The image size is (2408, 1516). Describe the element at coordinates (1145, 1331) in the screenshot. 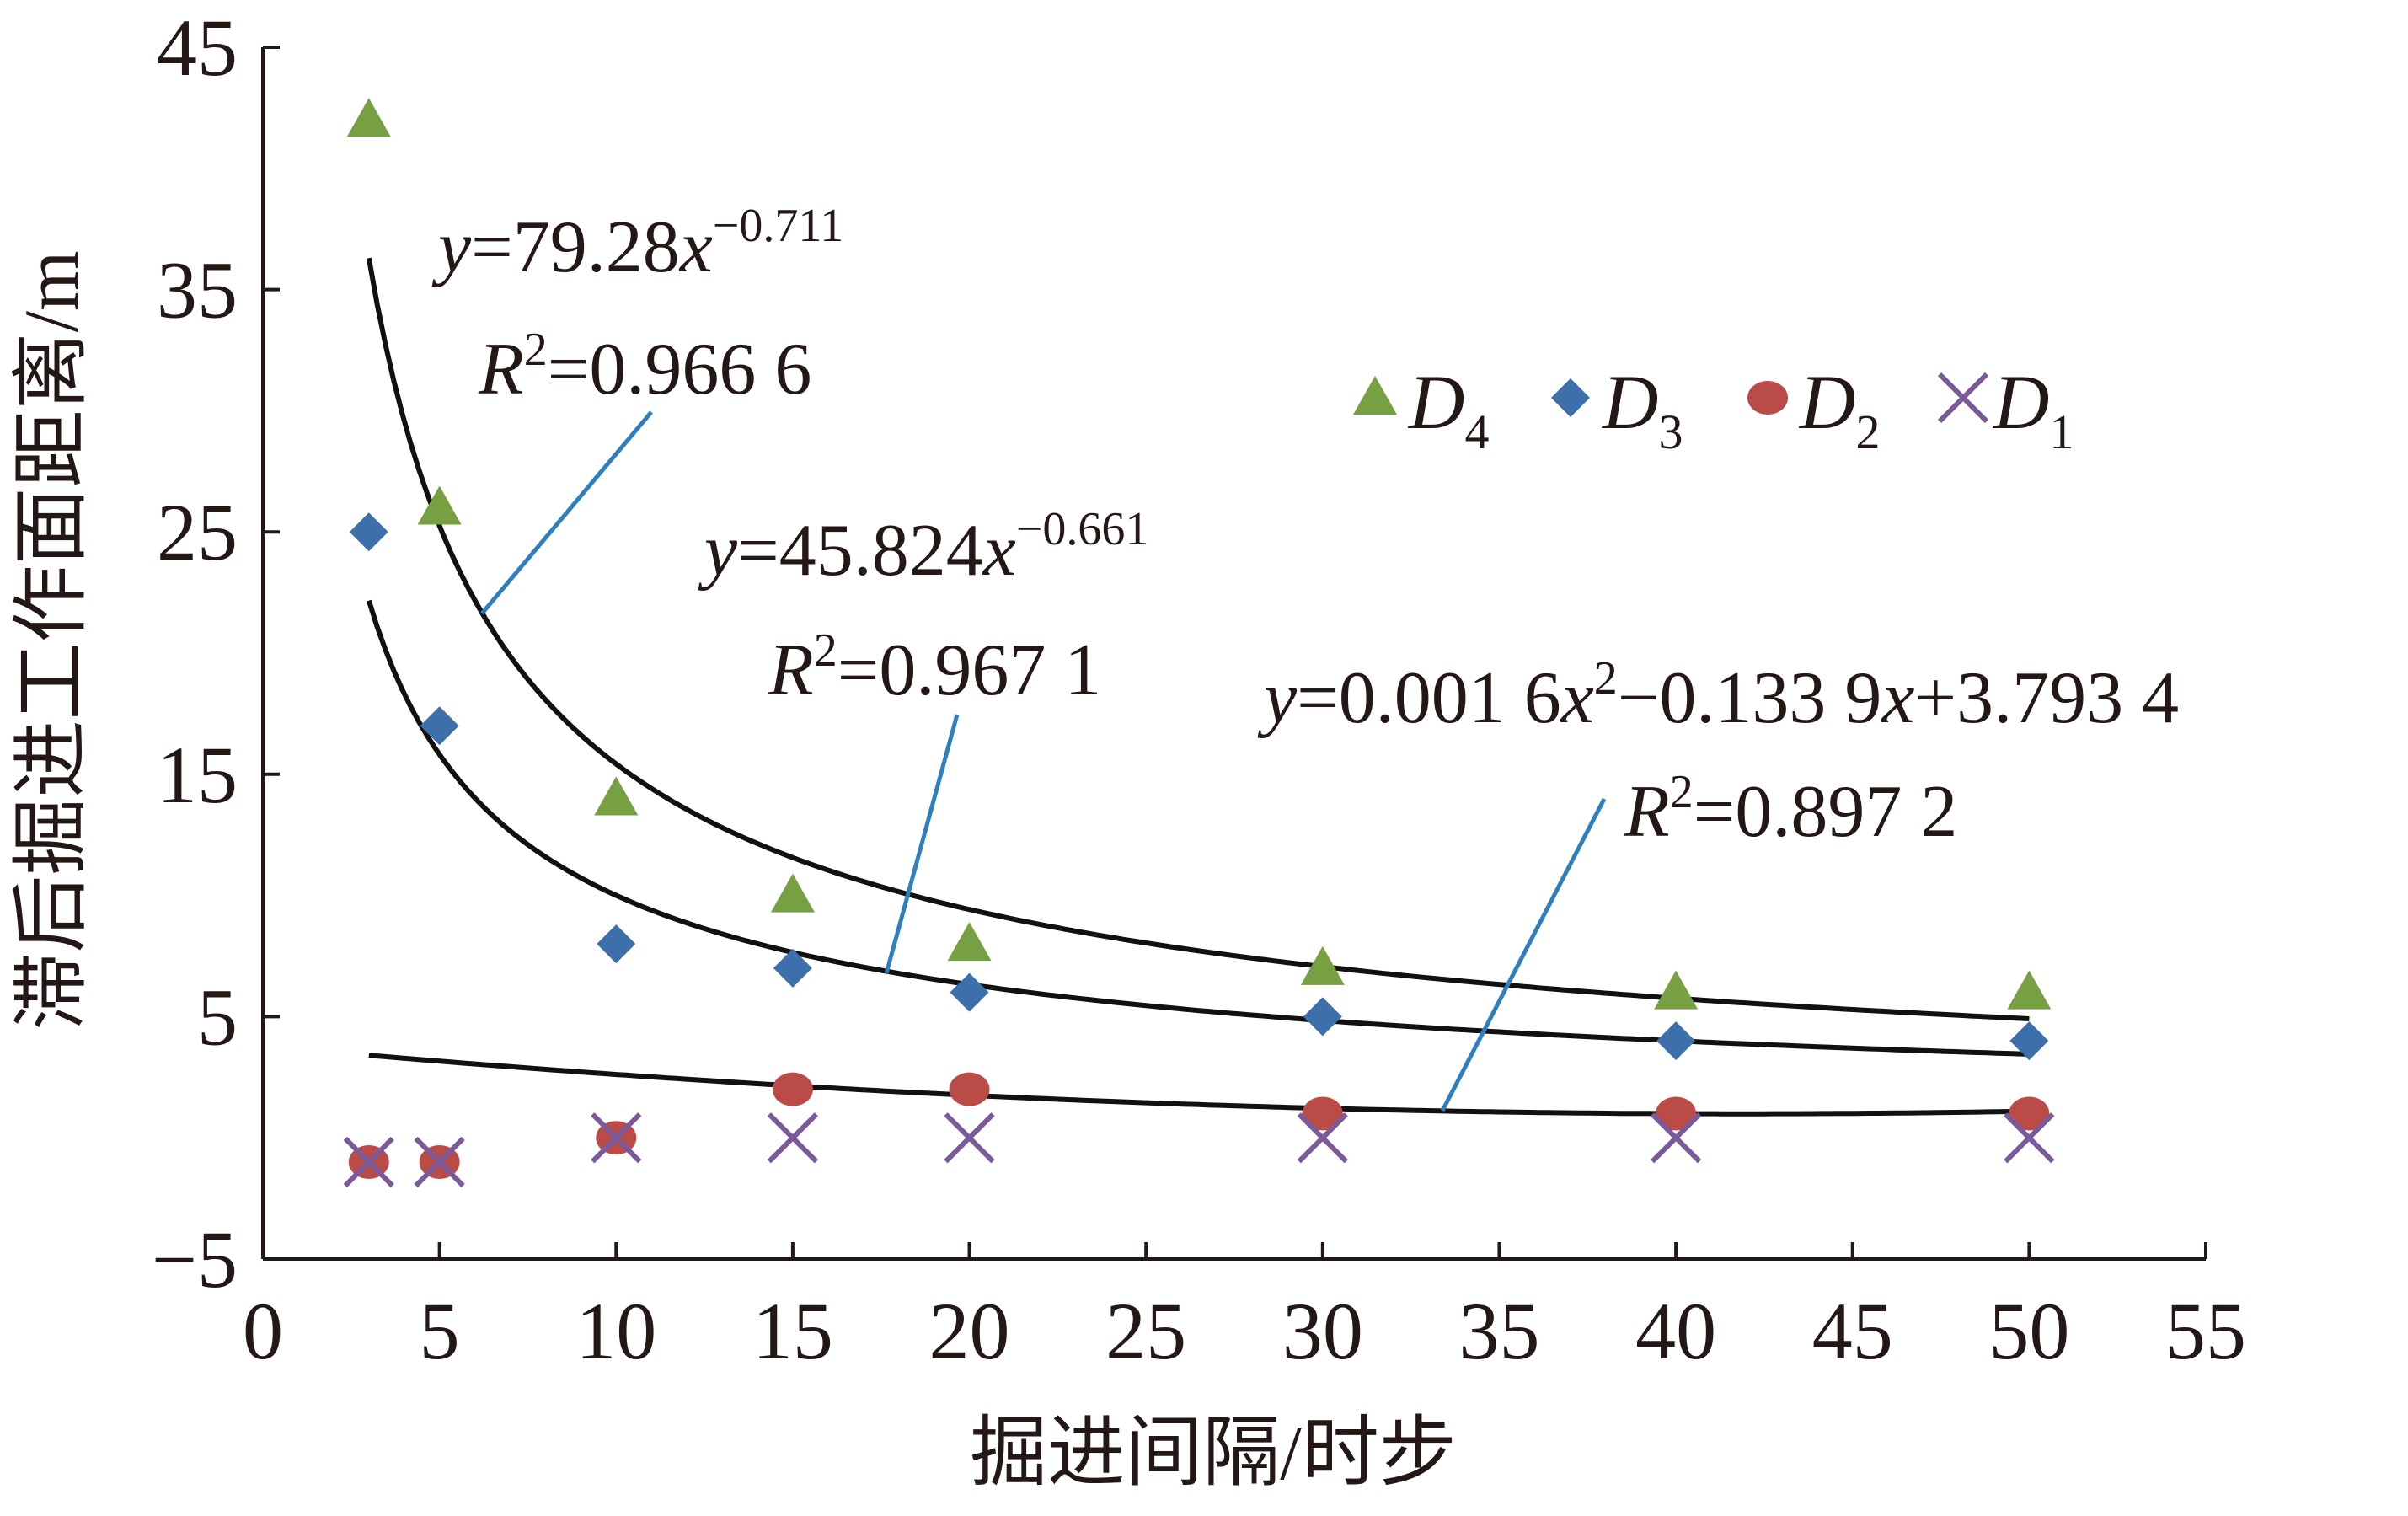

I see `x-tick-label: 25` at that location.